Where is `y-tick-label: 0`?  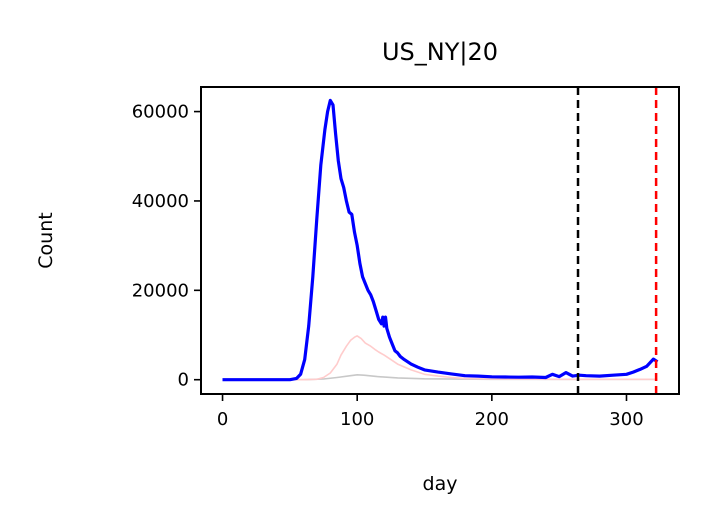 y-tick-label: 0 is located at coordinates (183, 380).